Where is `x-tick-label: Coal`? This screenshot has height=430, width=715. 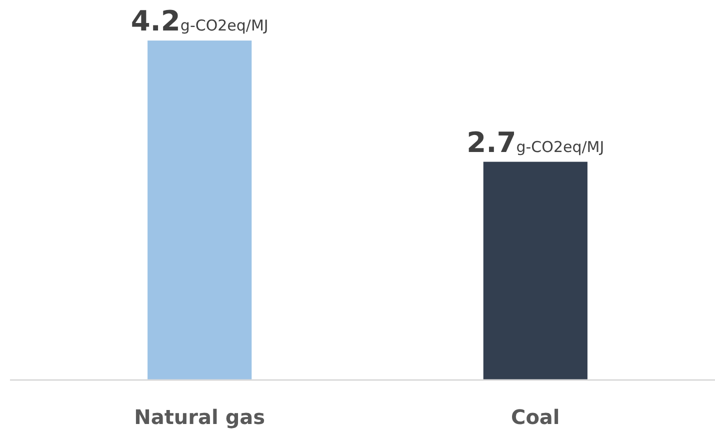
x-tick-label: Coal is located at coordinates (535, 417).